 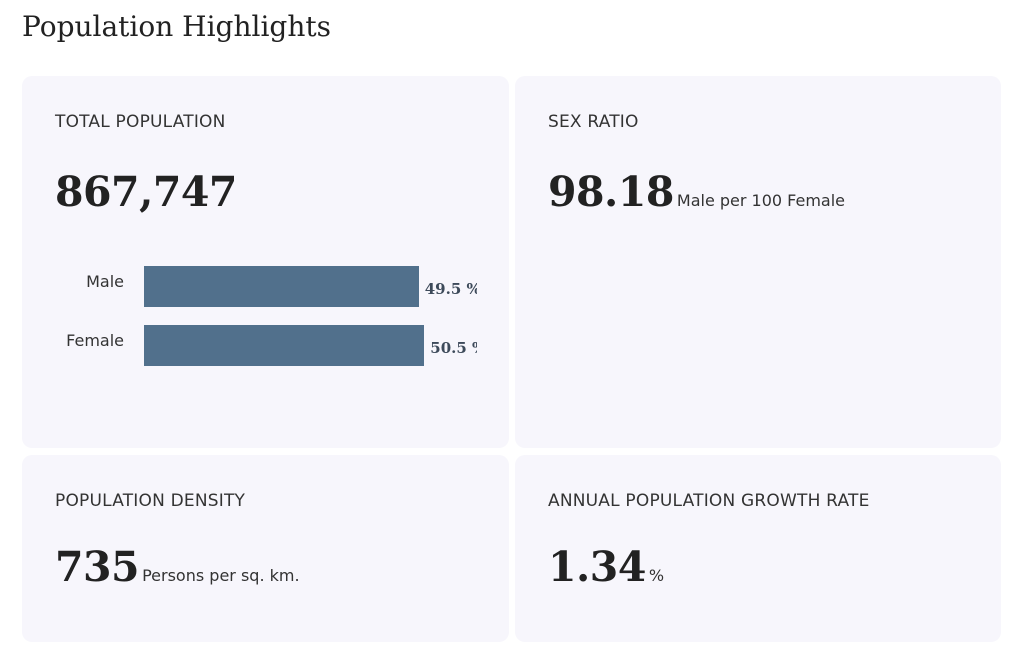 What do you see at coordinates (281, 286) in the screenshot?
I see `bar-male` at bounding box center [281, 286].